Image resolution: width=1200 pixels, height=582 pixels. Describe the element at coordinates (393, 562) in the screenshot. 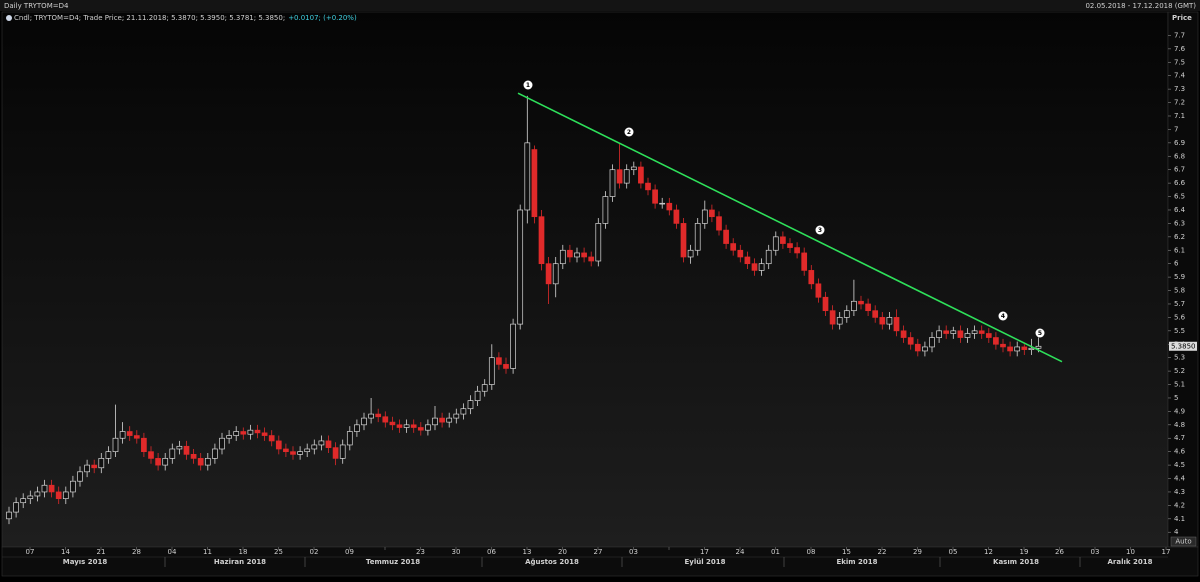

I see `month-label: Temmuz 2018` at that location.